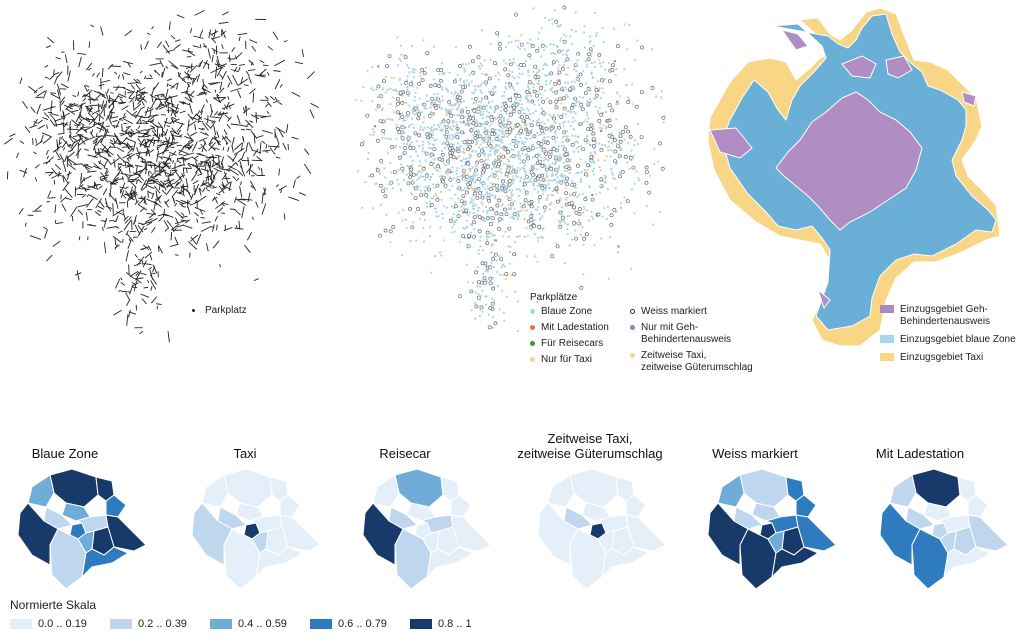 This screenshot has height=641, width=1024. I want to click on geh-behinderten-area, so click(849, 161).